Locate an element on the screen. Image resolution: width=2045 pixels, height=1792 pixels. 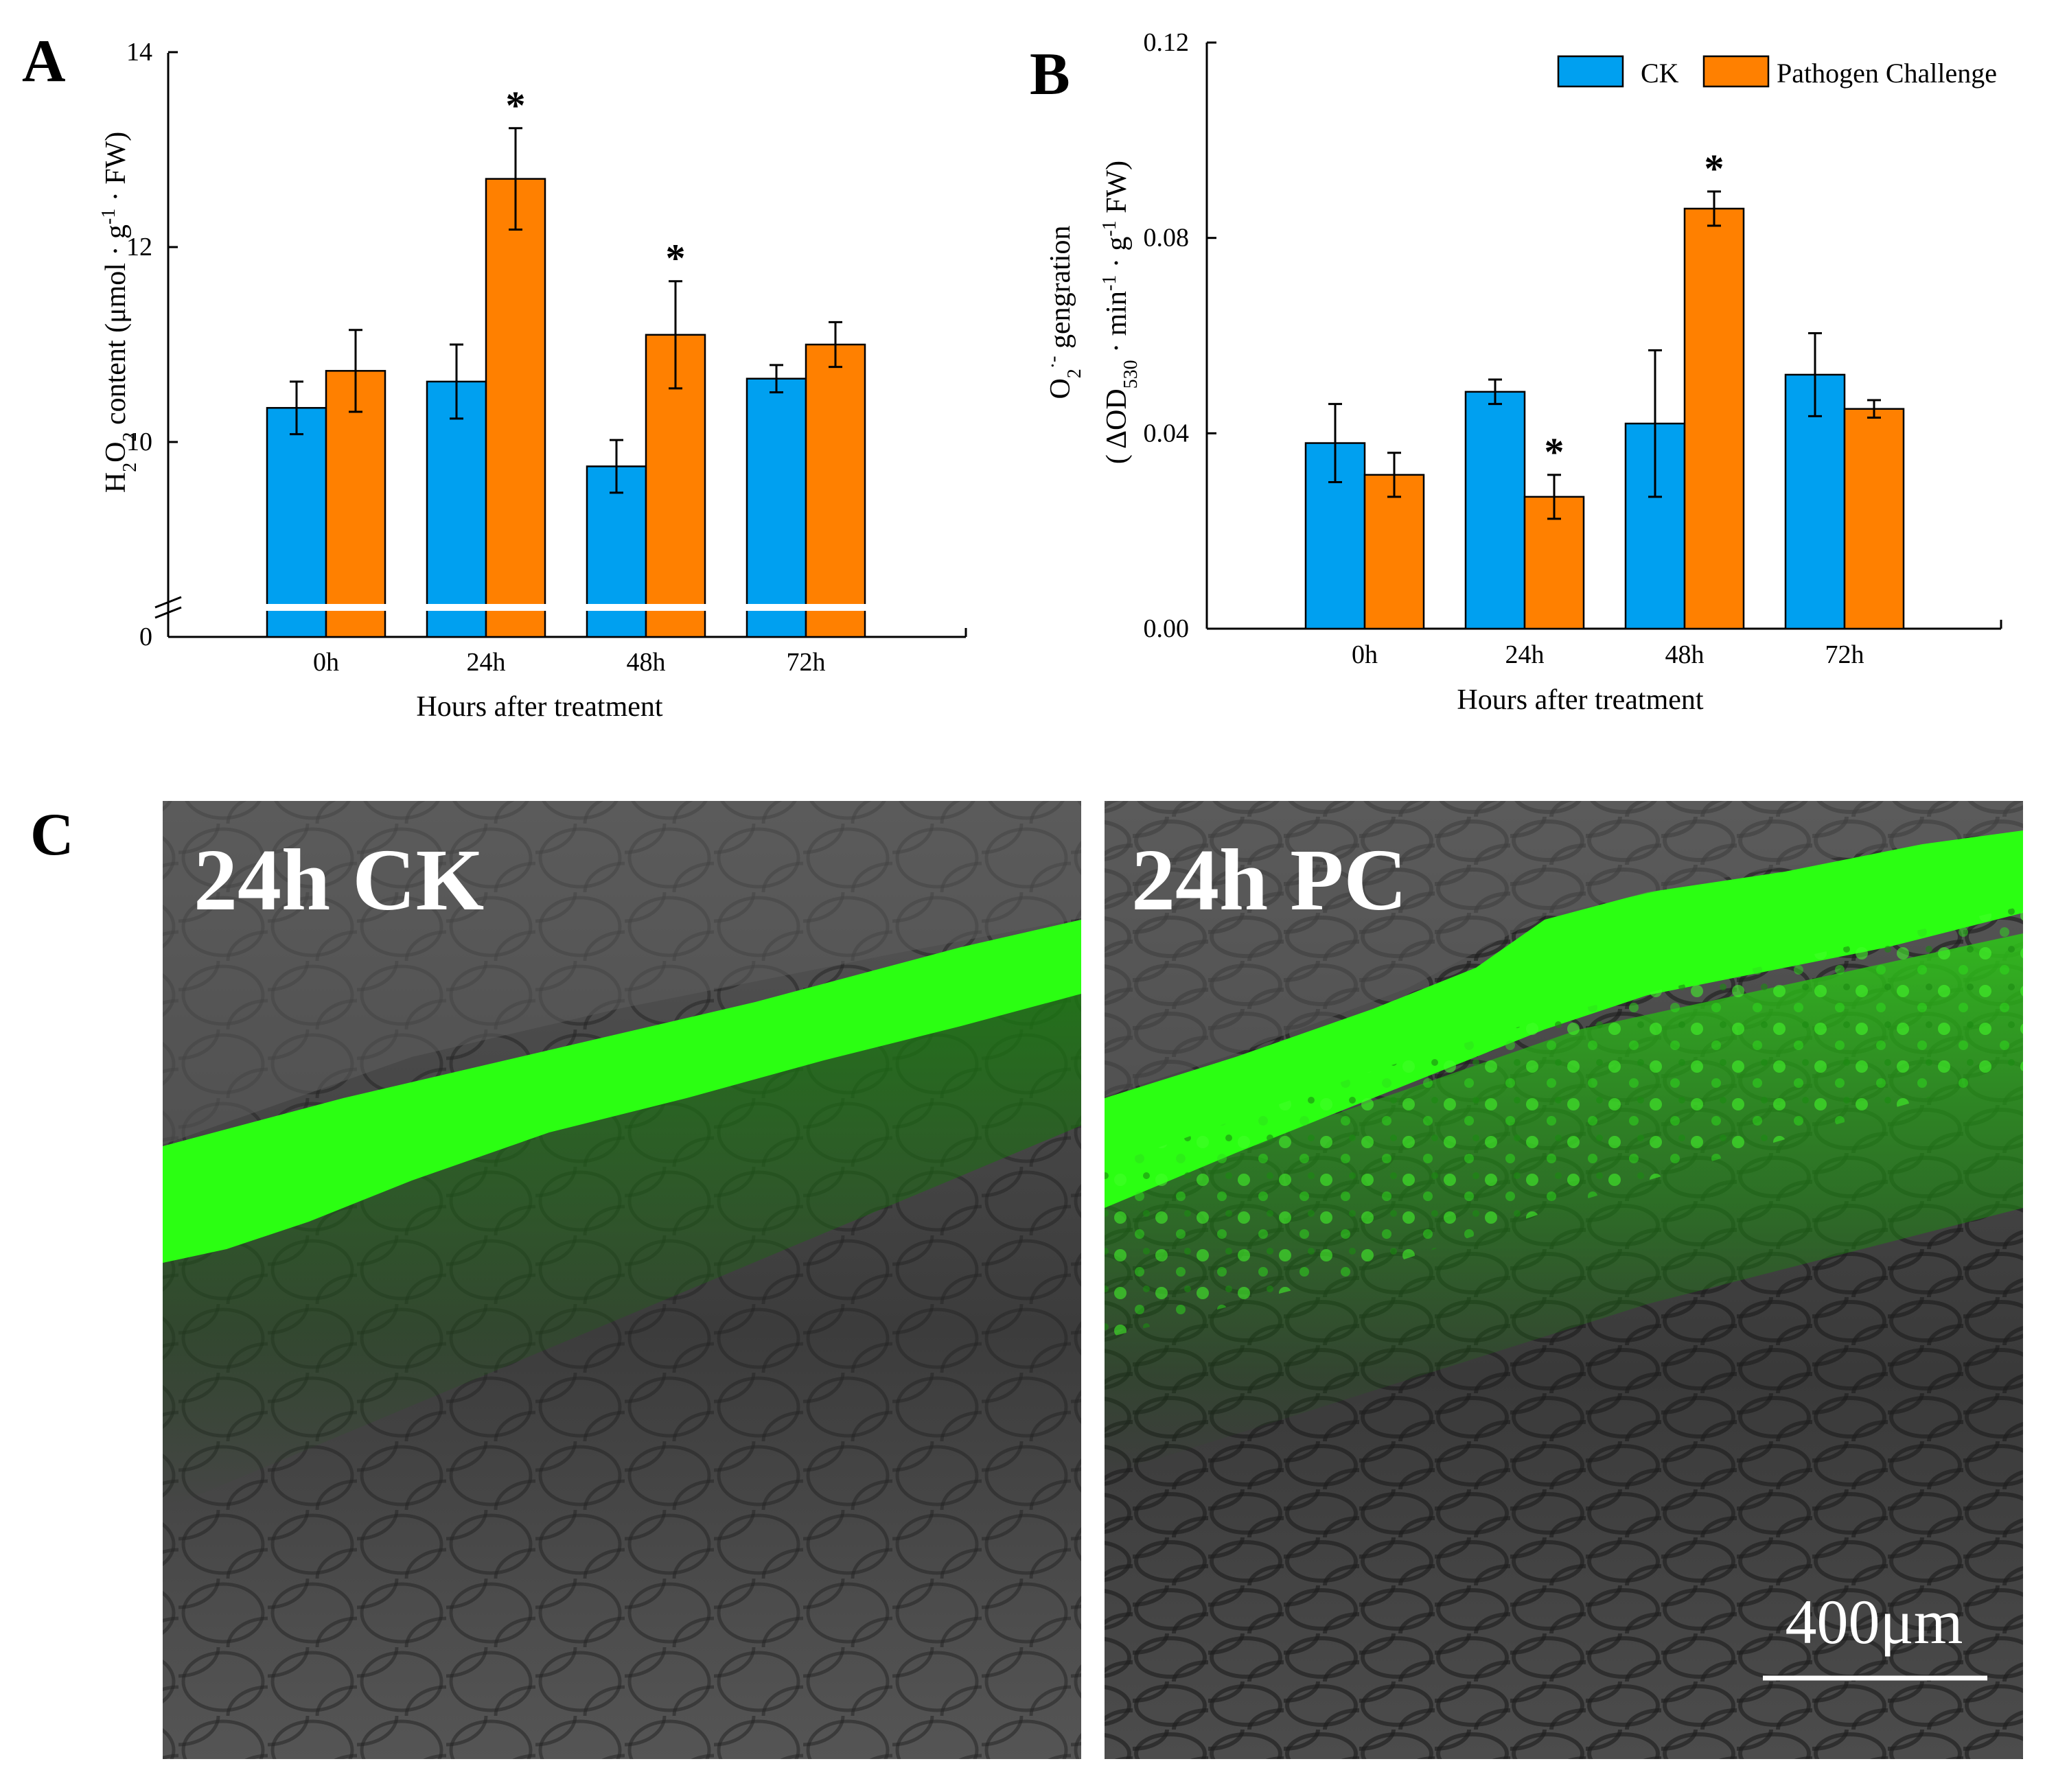
chart-a-marks: 10 12 14 0h * 24h * 48h 72h is located at coordinates (502, 357).